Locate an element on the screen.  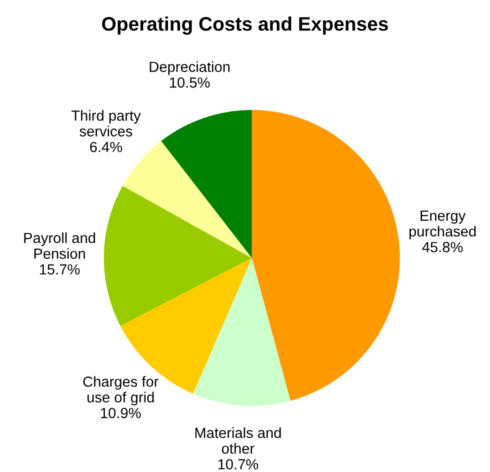
chart-title: Operating Costs and Expenses is located at coordinates (245, 25).